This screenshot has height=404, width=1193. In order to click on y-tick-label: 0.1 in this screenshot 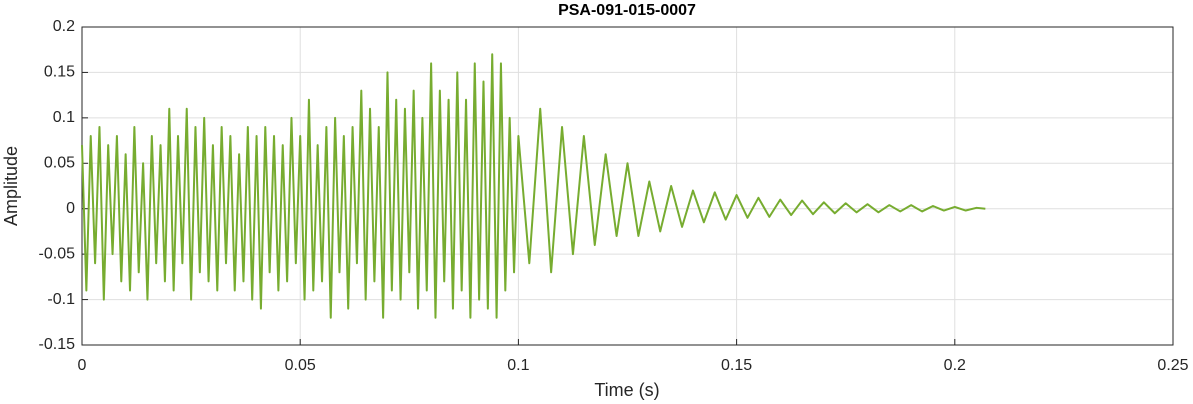, I will do `click(64, 117)`.